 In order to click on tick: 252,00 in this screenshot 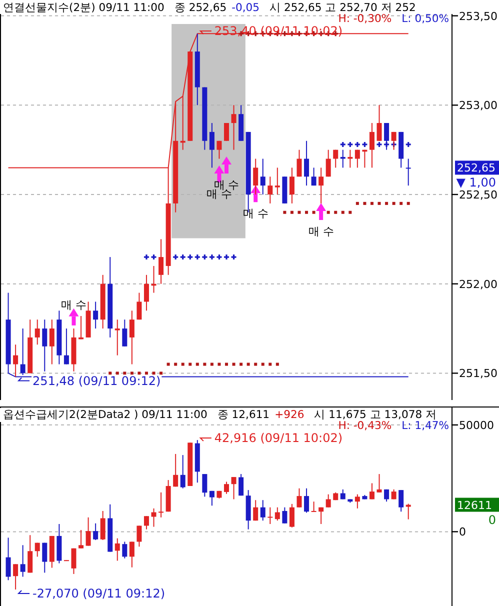, I will do `click(475, 284)`.